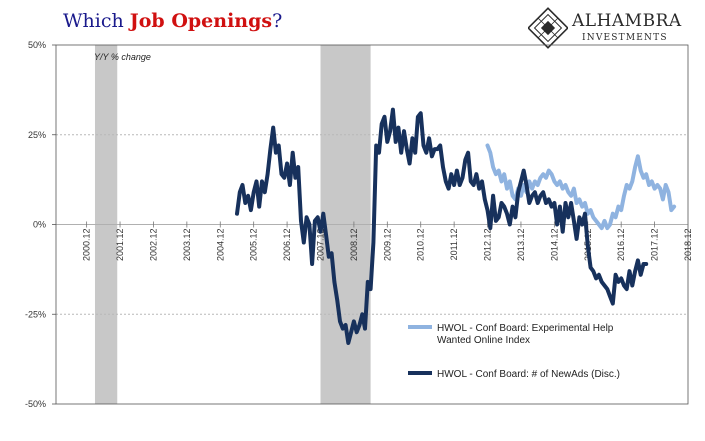 This screenshot has width=705, height=441. I want to click on x-tick-label: 2003.12, so click(187, 245).